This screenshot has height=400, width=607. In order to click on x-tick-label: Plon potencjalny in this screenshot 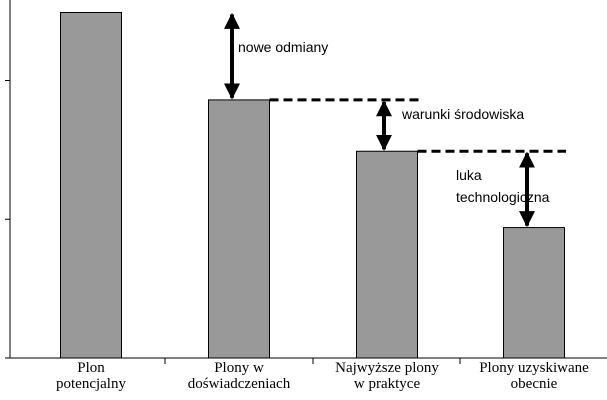, I will do `click(91, 376)`.